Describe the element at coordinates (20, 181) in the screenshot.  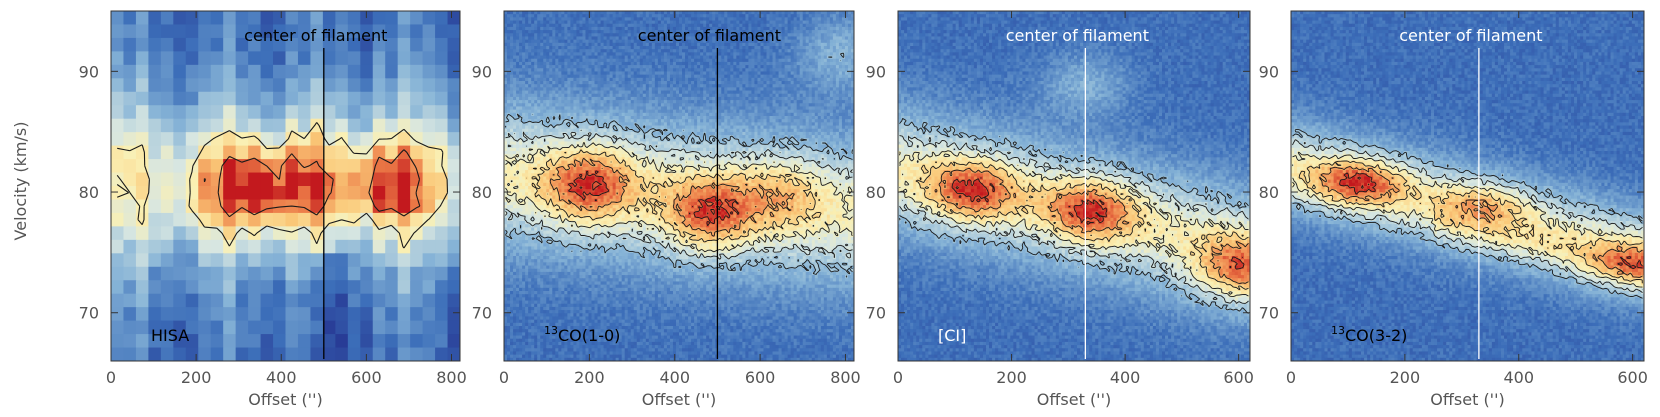
I see `y-axis-title: Velocity (km/s)` at that location.